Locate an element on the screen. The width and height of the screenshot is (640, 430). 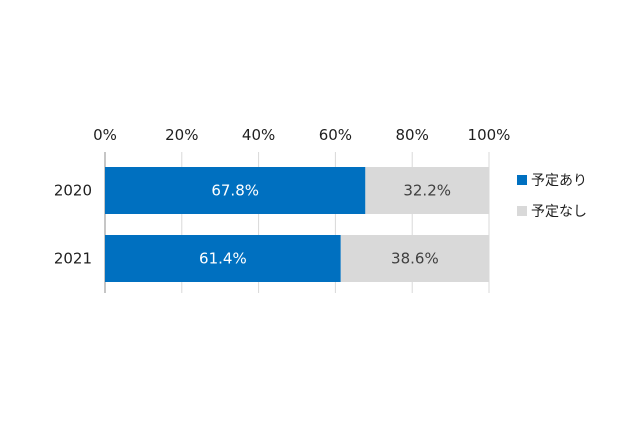
axis-tick-labels: 0% 20% 40% 60% 80% 100% is located at coordinates (301, 135).